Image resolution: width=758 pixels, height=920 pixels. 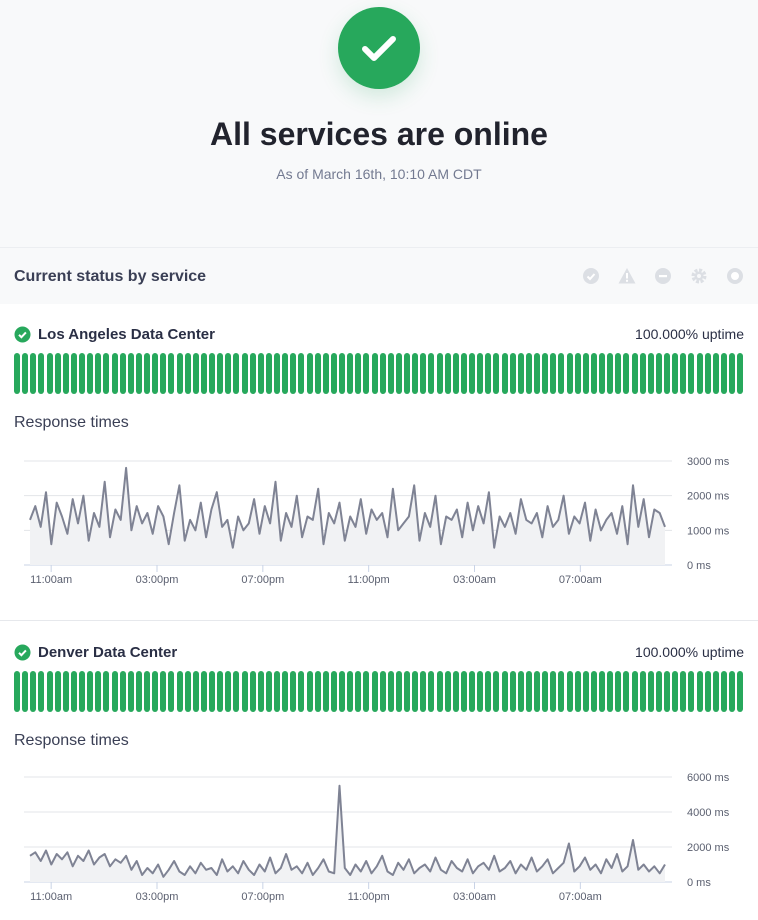 What do you see at coordinates (735, 276) in the screenshot?
I see `not-monitored-icon` at bounding box center [735, 276].